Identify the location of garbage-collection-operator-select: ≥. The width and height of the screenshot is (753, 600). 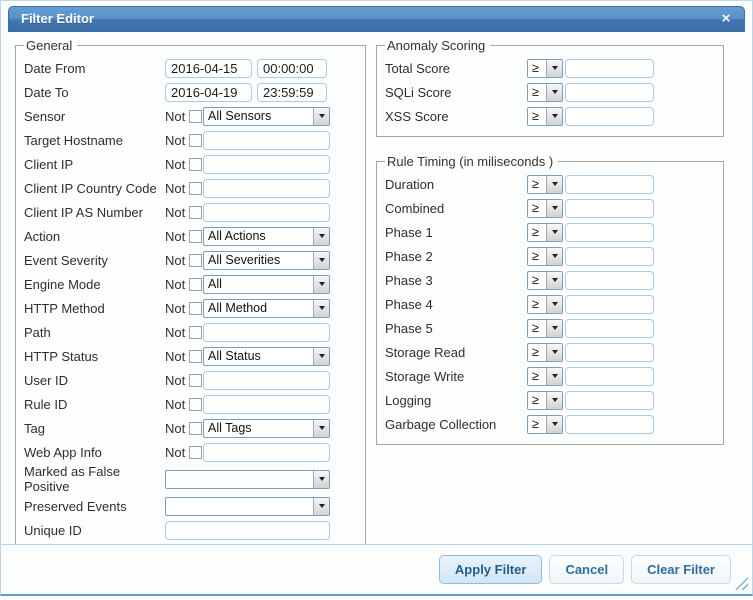
(545, 424).